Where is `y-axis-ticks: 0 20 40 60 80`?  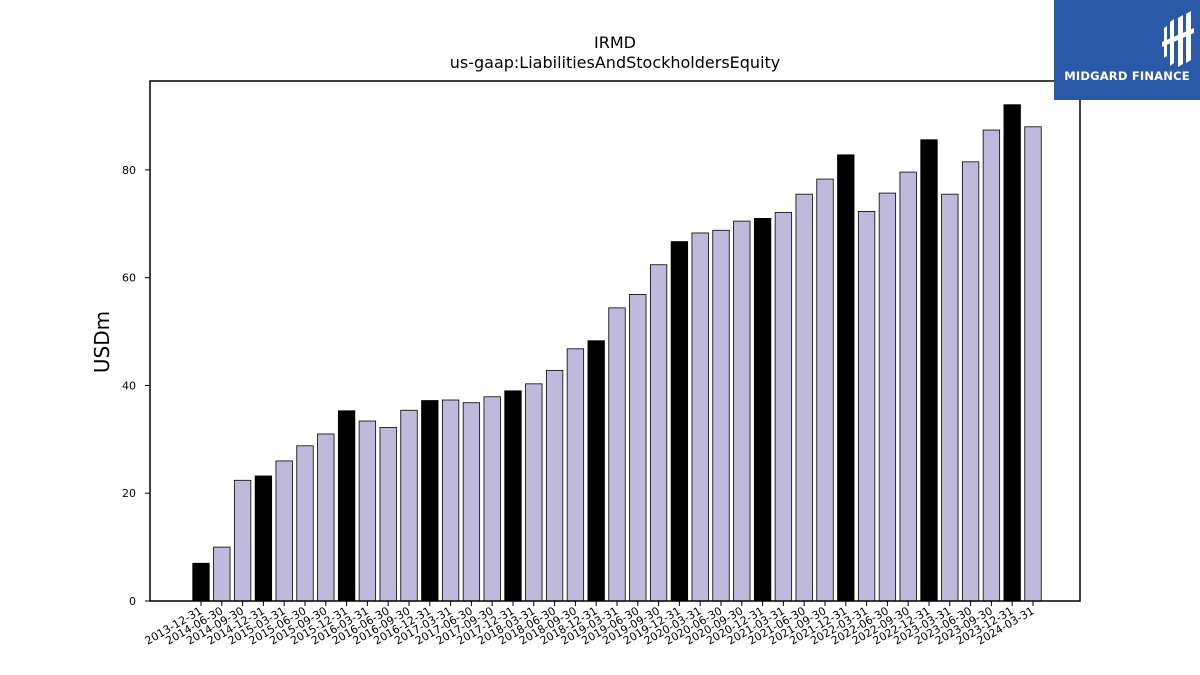 y-axis-ticks: 0 20 40 60 80 is located at coordinates (136, 386).